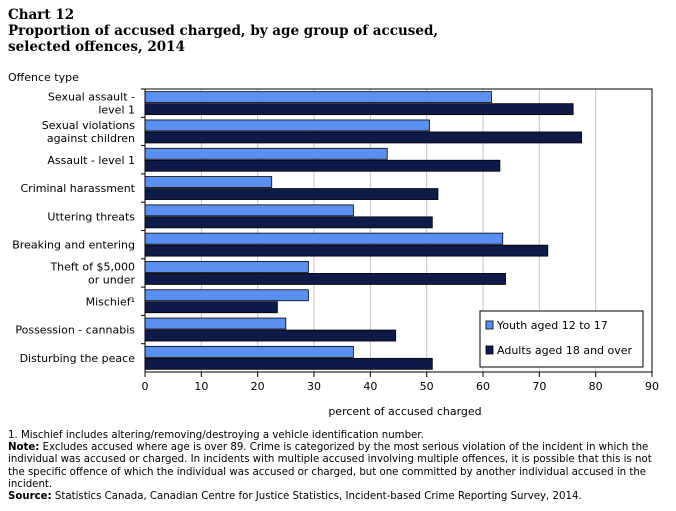 The image size is (676, 511). I want to click on x-tick-label: 90, so click(652, 386).